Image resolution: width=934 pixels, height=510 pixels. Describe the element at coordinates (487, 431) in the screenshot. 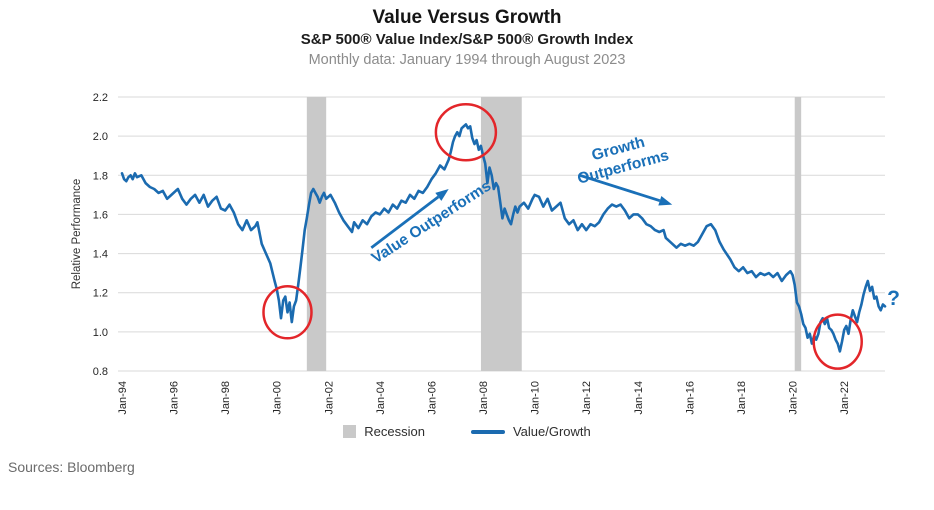

I see `series-line-swatch` at that location.